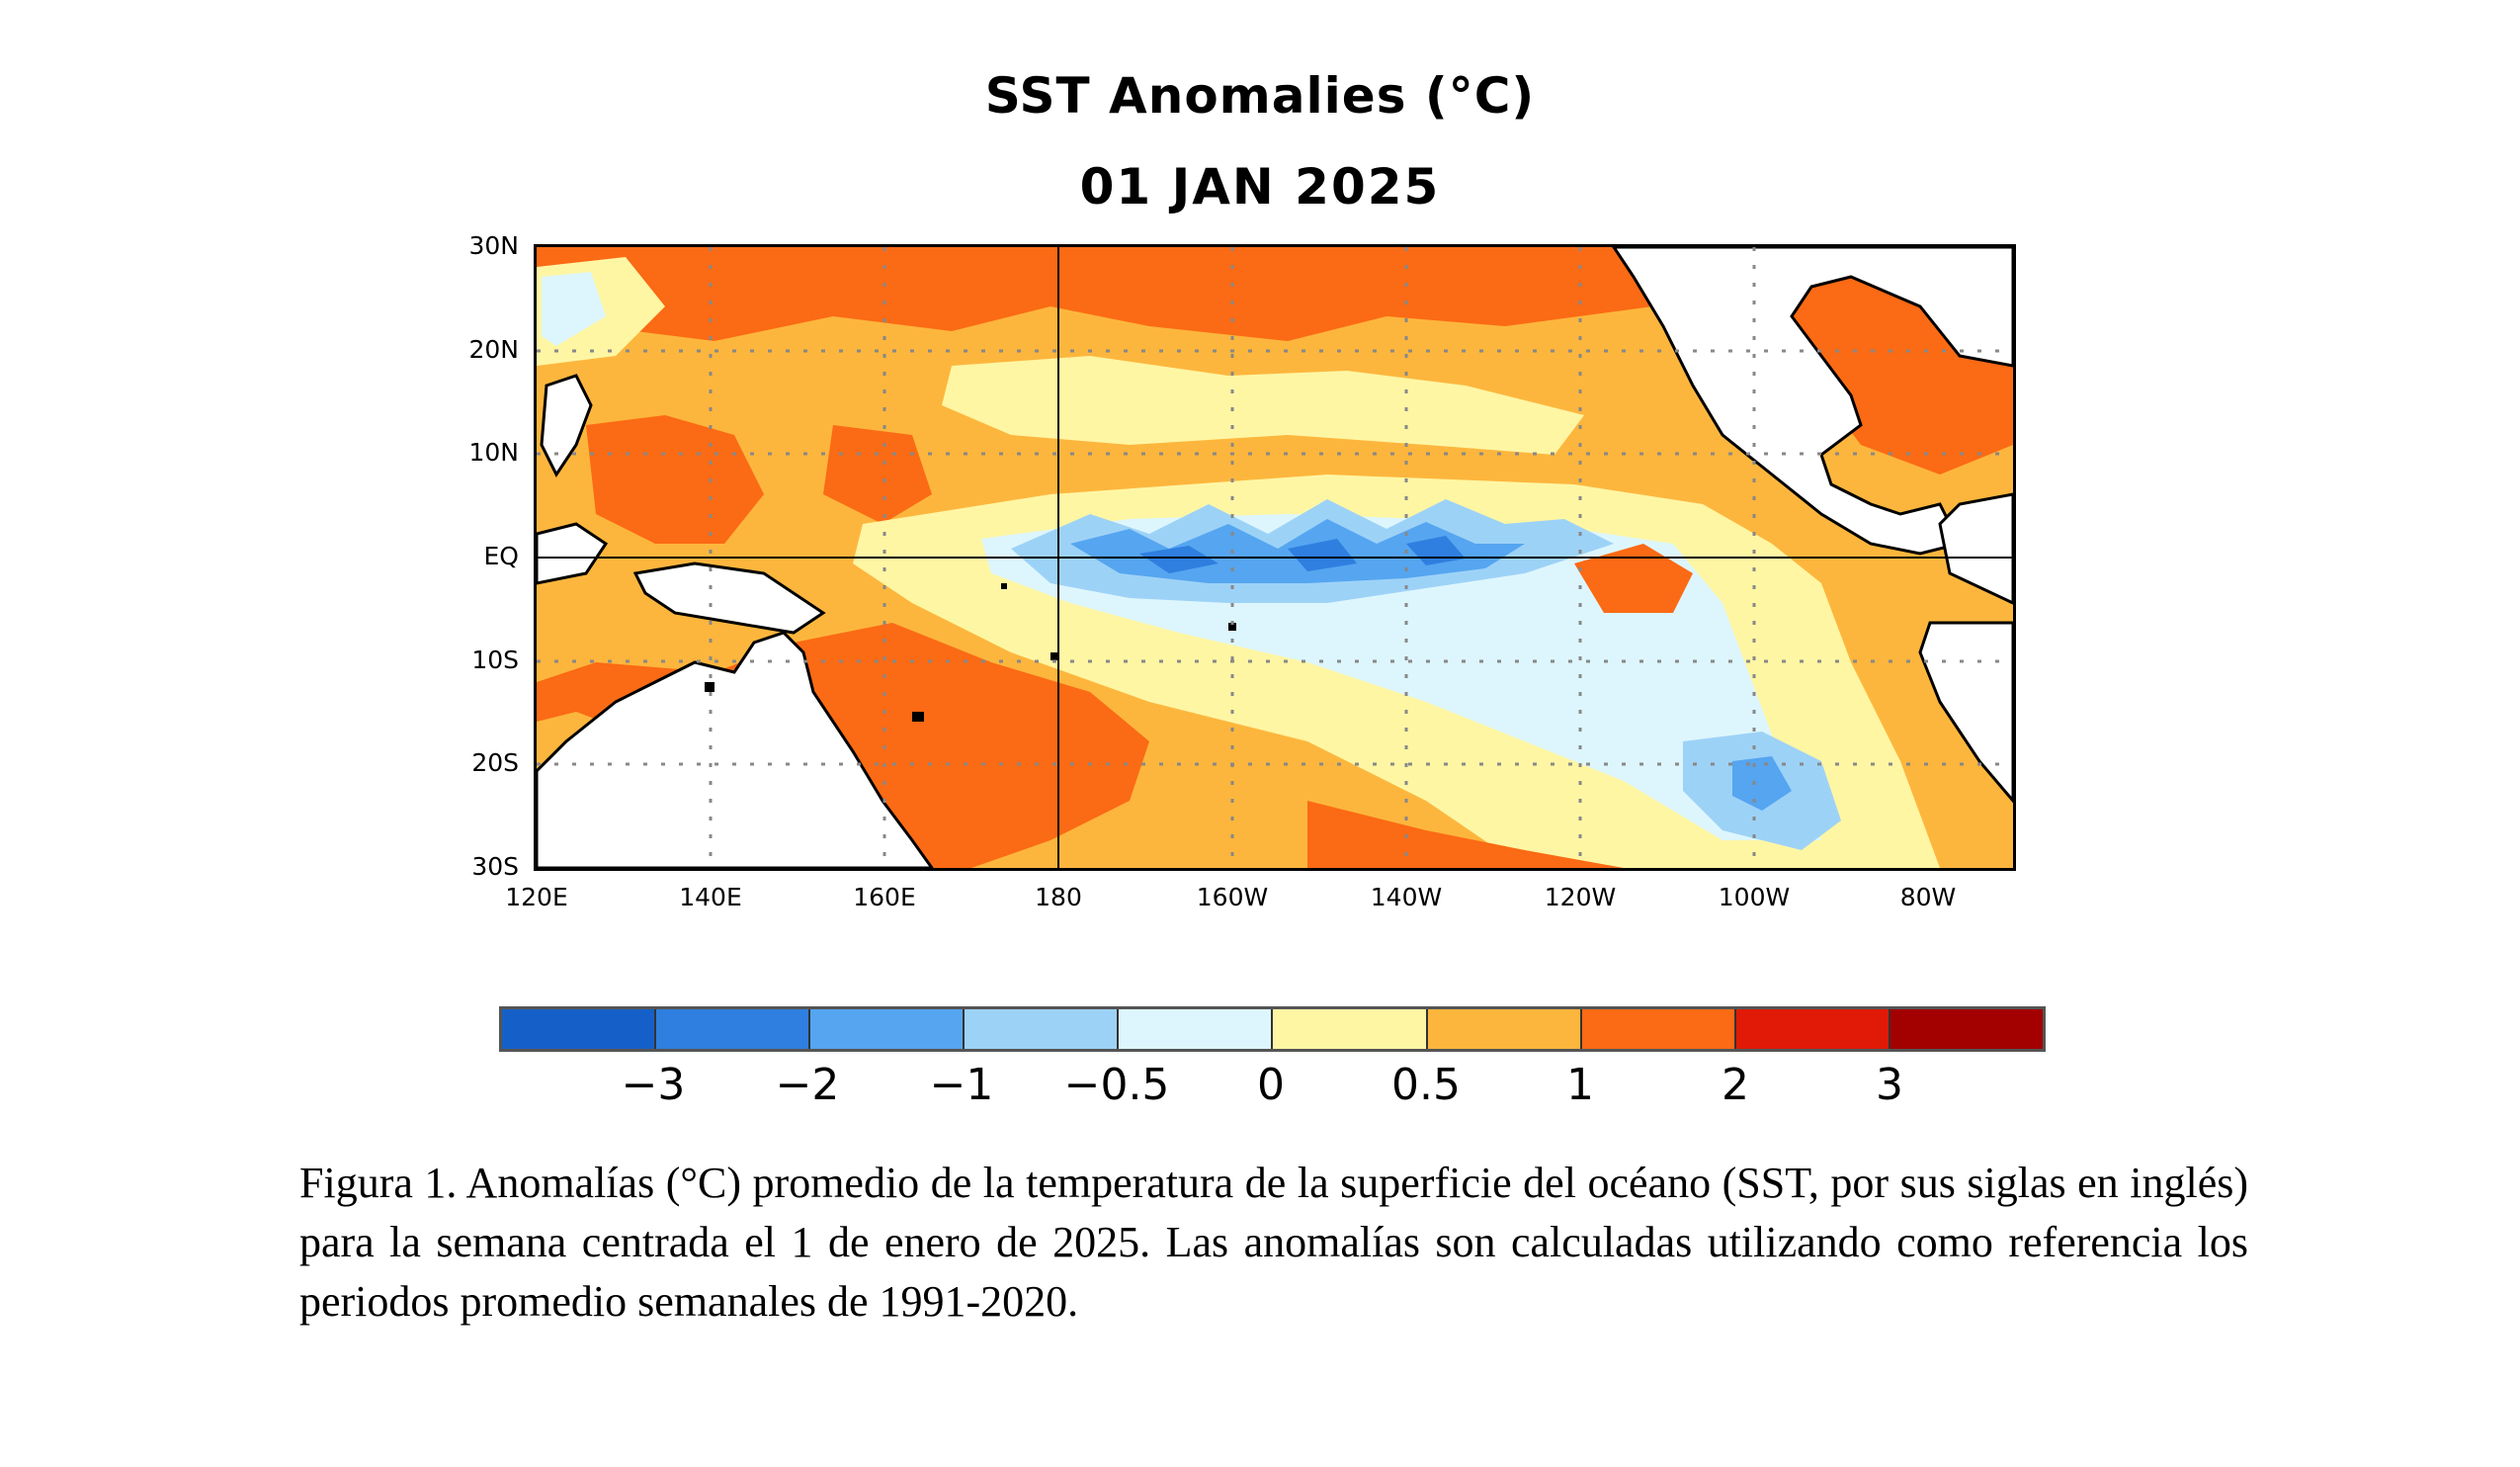  Describe the element at coordinates (1633, 578) in the screenshot. I see `anomaly-region-ep-warm` at that location.